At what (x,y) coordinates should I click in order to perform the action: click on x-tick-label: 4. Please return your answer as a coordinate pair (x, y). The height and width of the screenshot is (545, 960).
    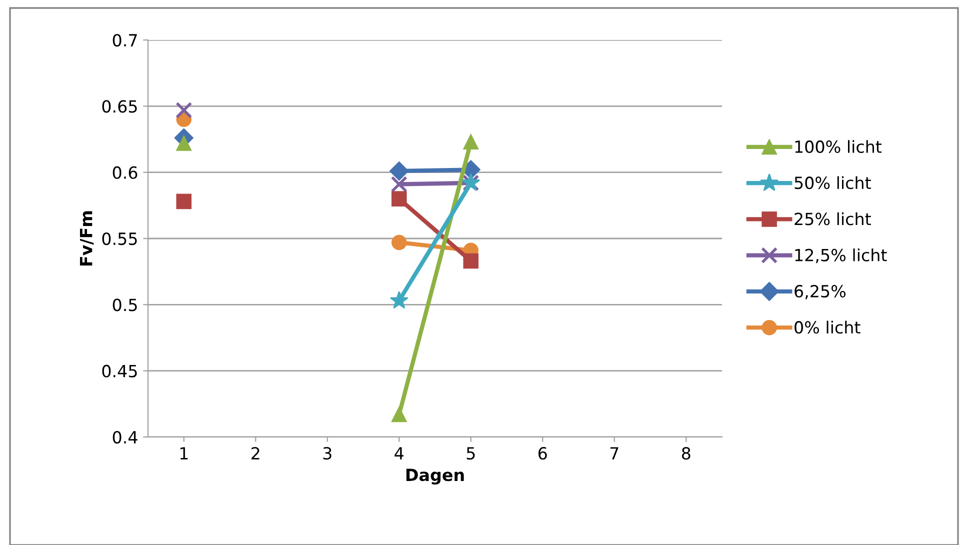
    Looking at the image, I should click on (399, 453).